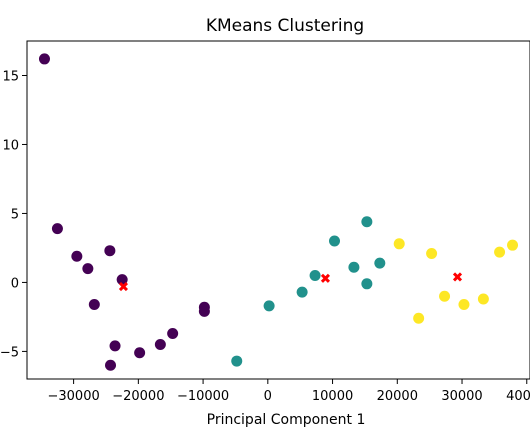 This screenshot has height=447, width=530. I want to click on x-tick-label: −20000, so click(138, 396).